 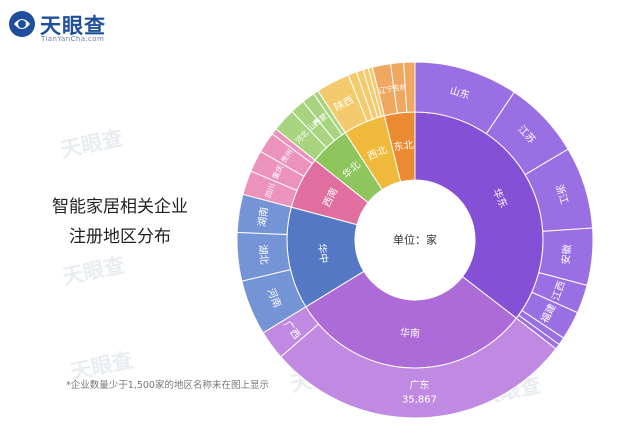 I want to click on region-label: 华南, so click(x=410, y=333).